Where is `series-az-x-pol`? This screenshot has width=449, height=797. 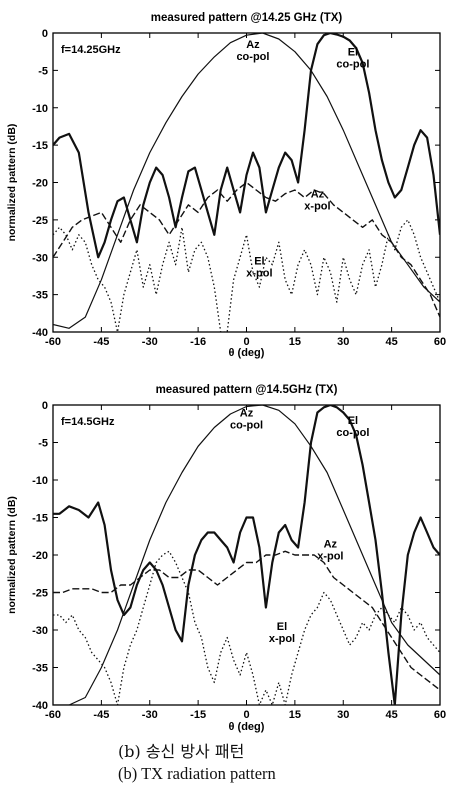 series-az-x-pol is located at coordinates (246, 249).